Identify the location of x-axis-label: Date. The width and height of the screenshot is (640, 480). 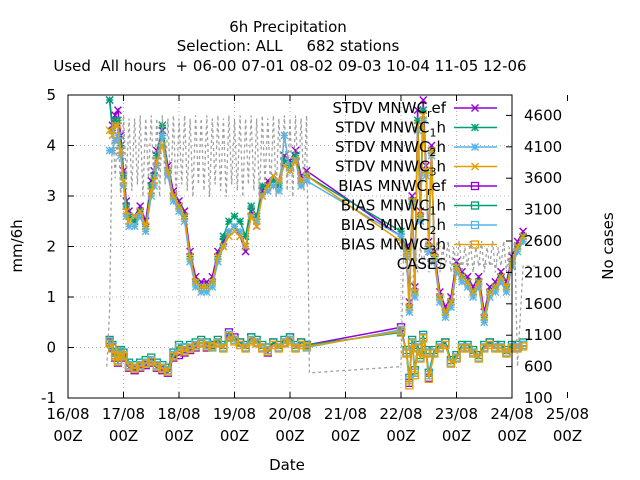
(287, 465).